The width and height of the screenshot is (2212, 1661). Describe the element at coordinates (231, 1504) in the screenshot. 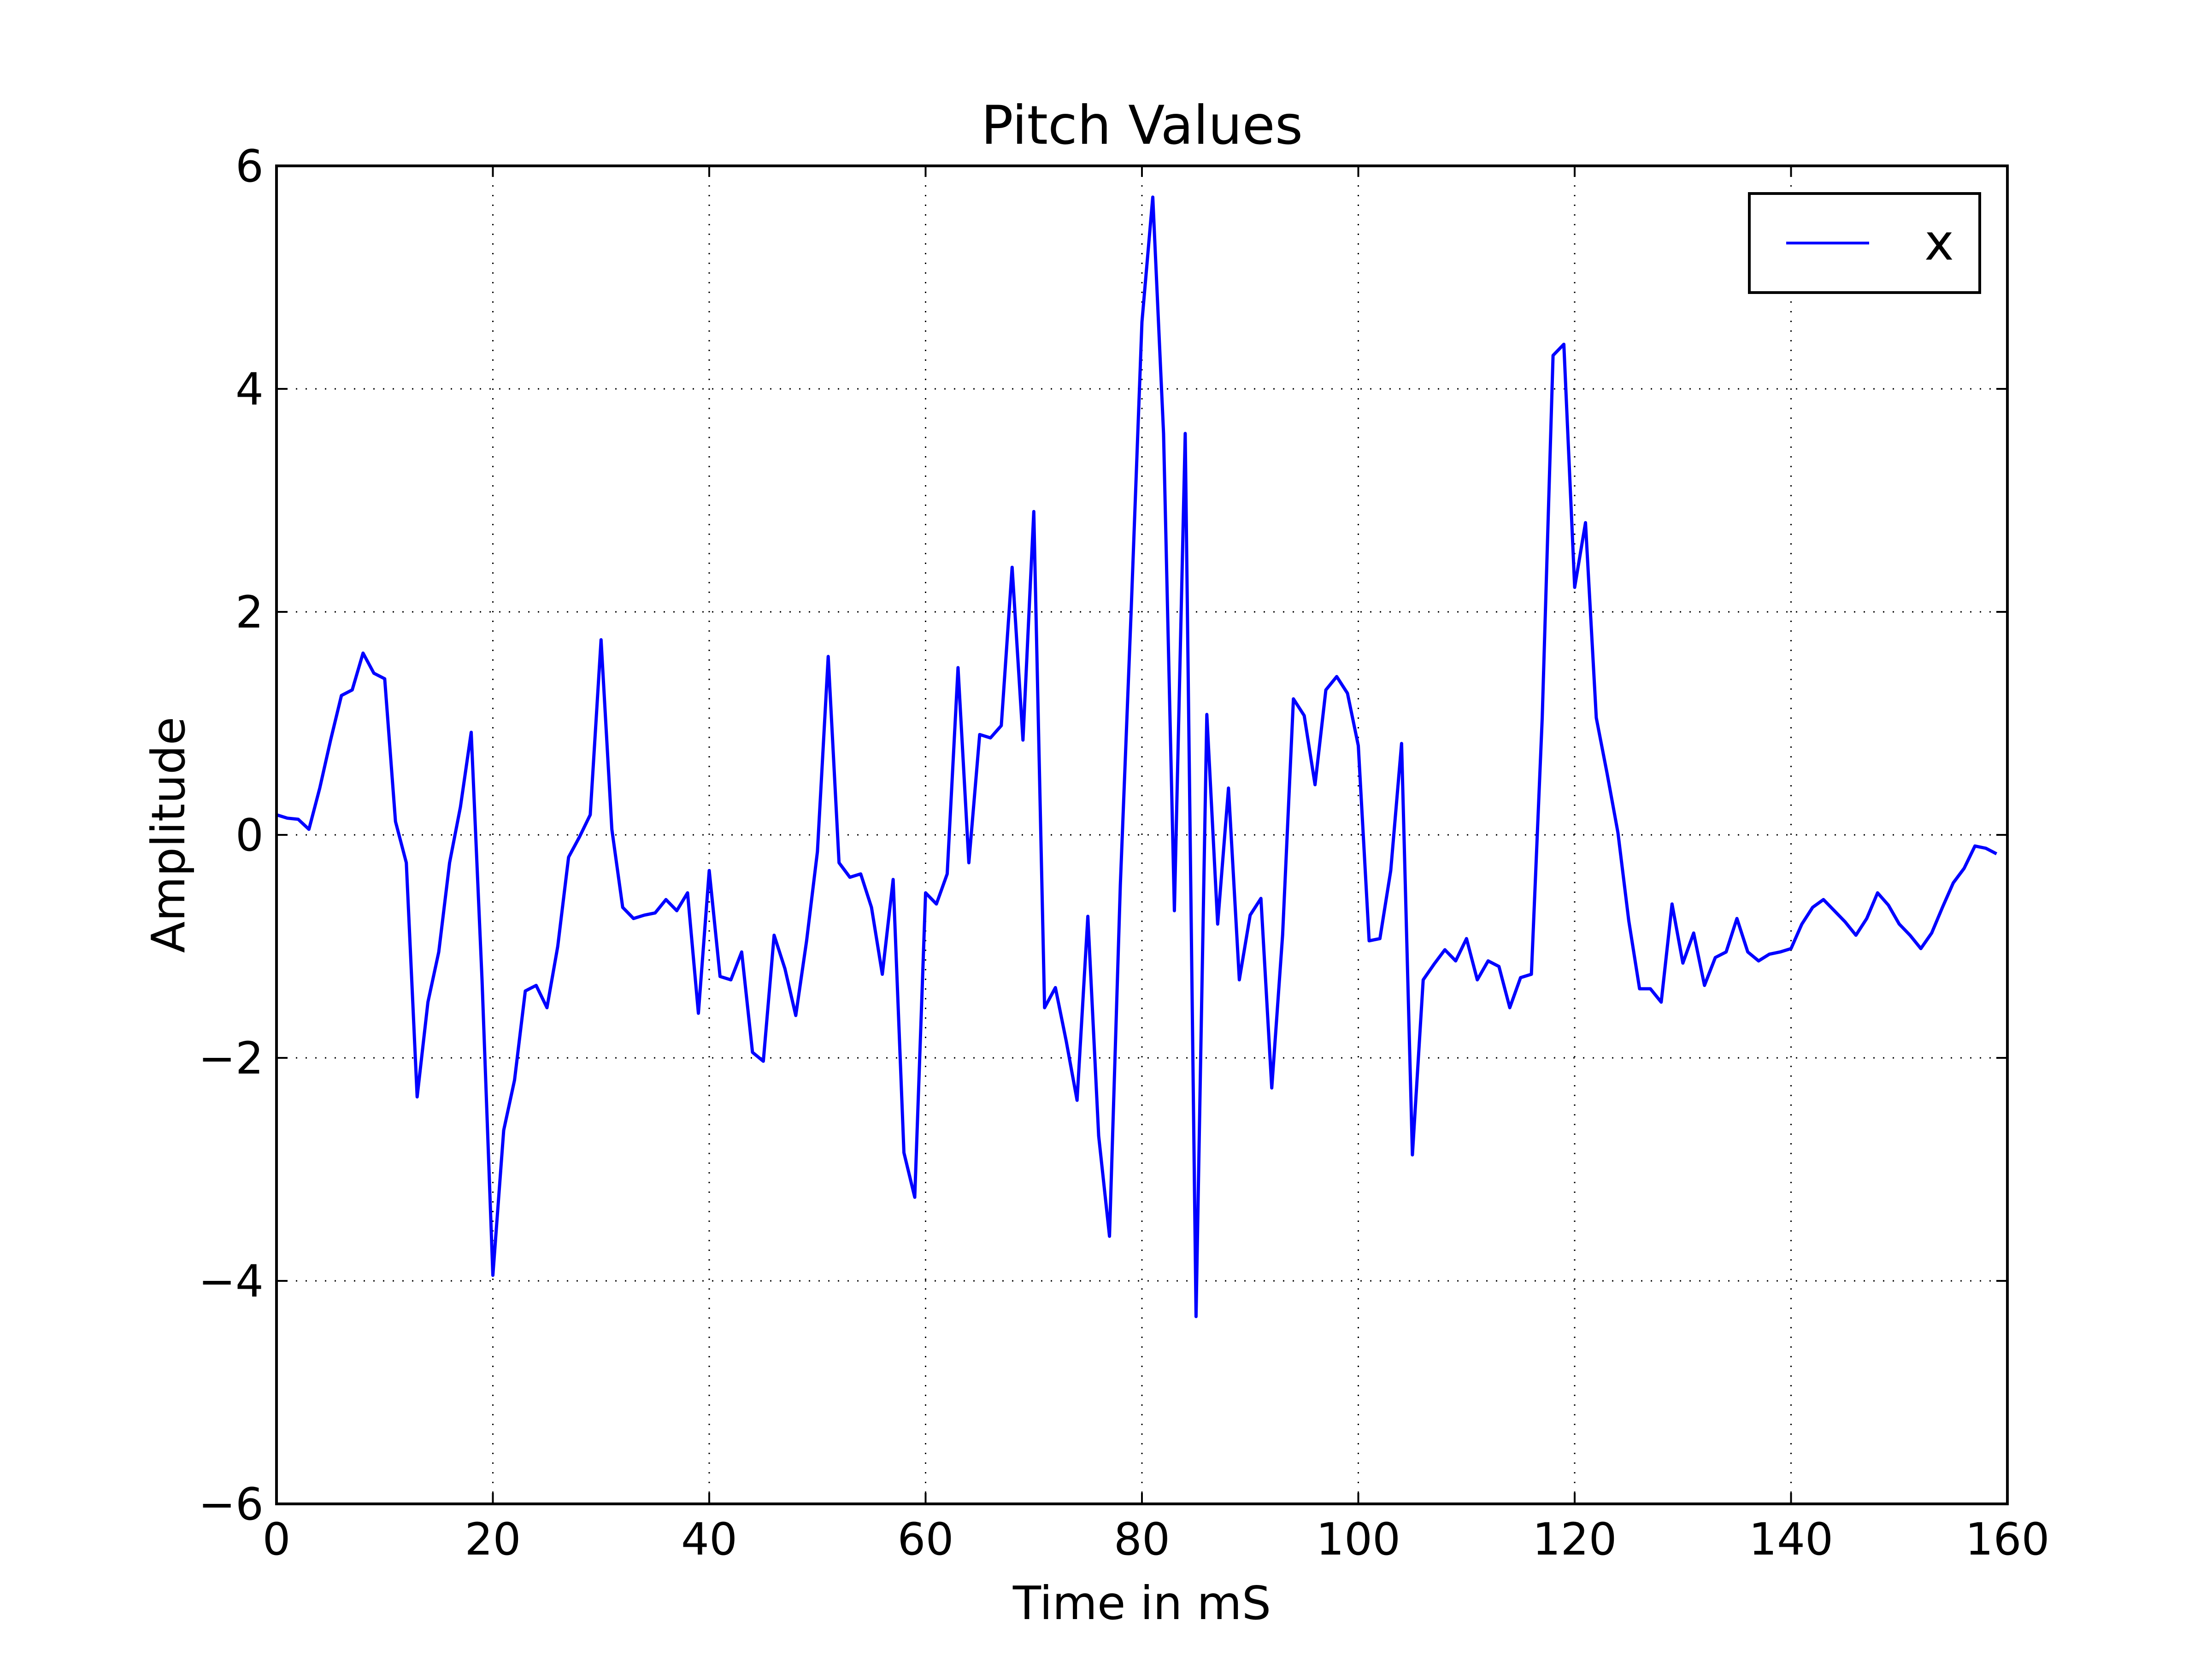

I see `y-tick-label: −6` at that location.